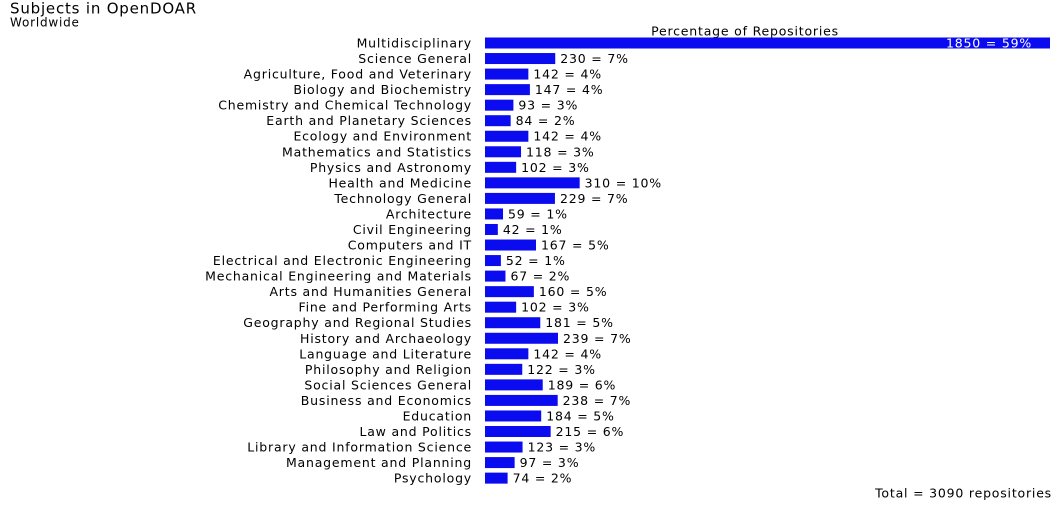 The image size is (1060, 507). What do you see at coordinates (45, 23) in the screenshot?
I see `chart-subtitle: Worldwide` at bounding box center [45, 23].